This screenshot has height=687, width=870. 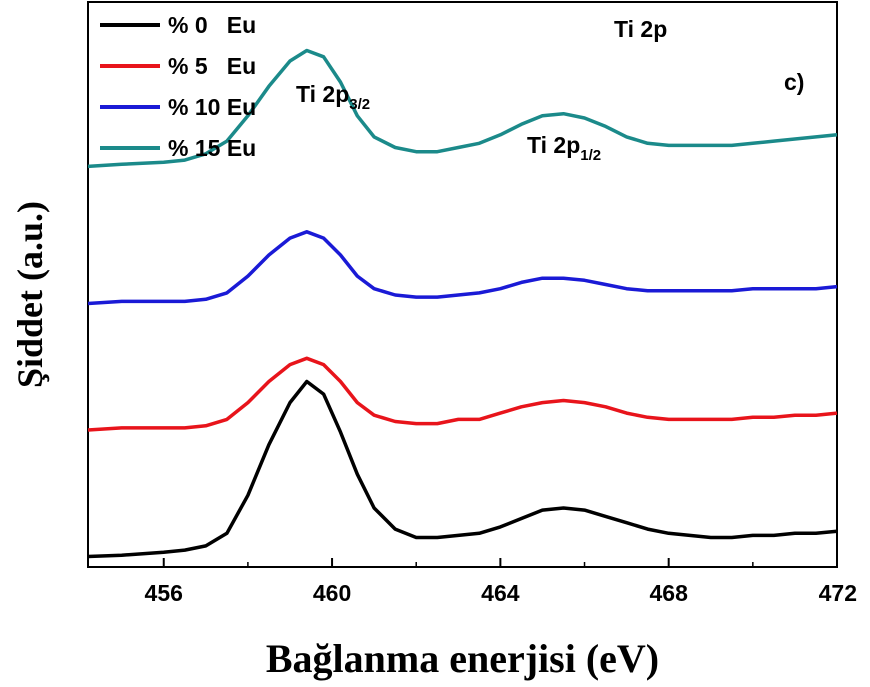 I want to click on x-axis-title: Bağlanma enerjisi (eV), so click(x=462, y=658).